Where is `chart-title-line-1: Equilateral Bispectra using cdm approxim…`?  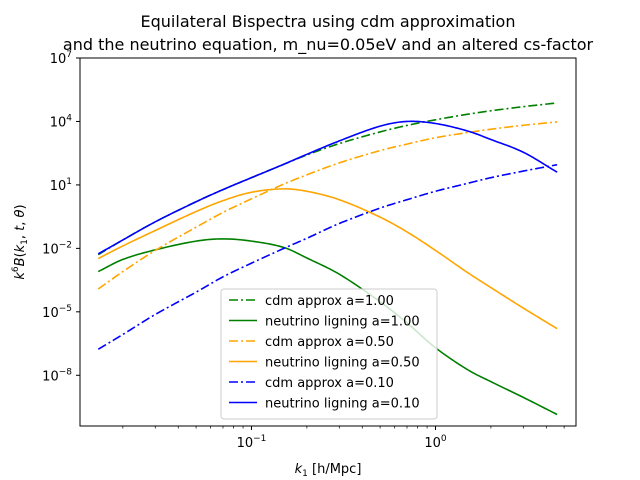 chart-title-line-1: Equilateral Bispectra using cdm approxim… is located at coordinates (328, 21).